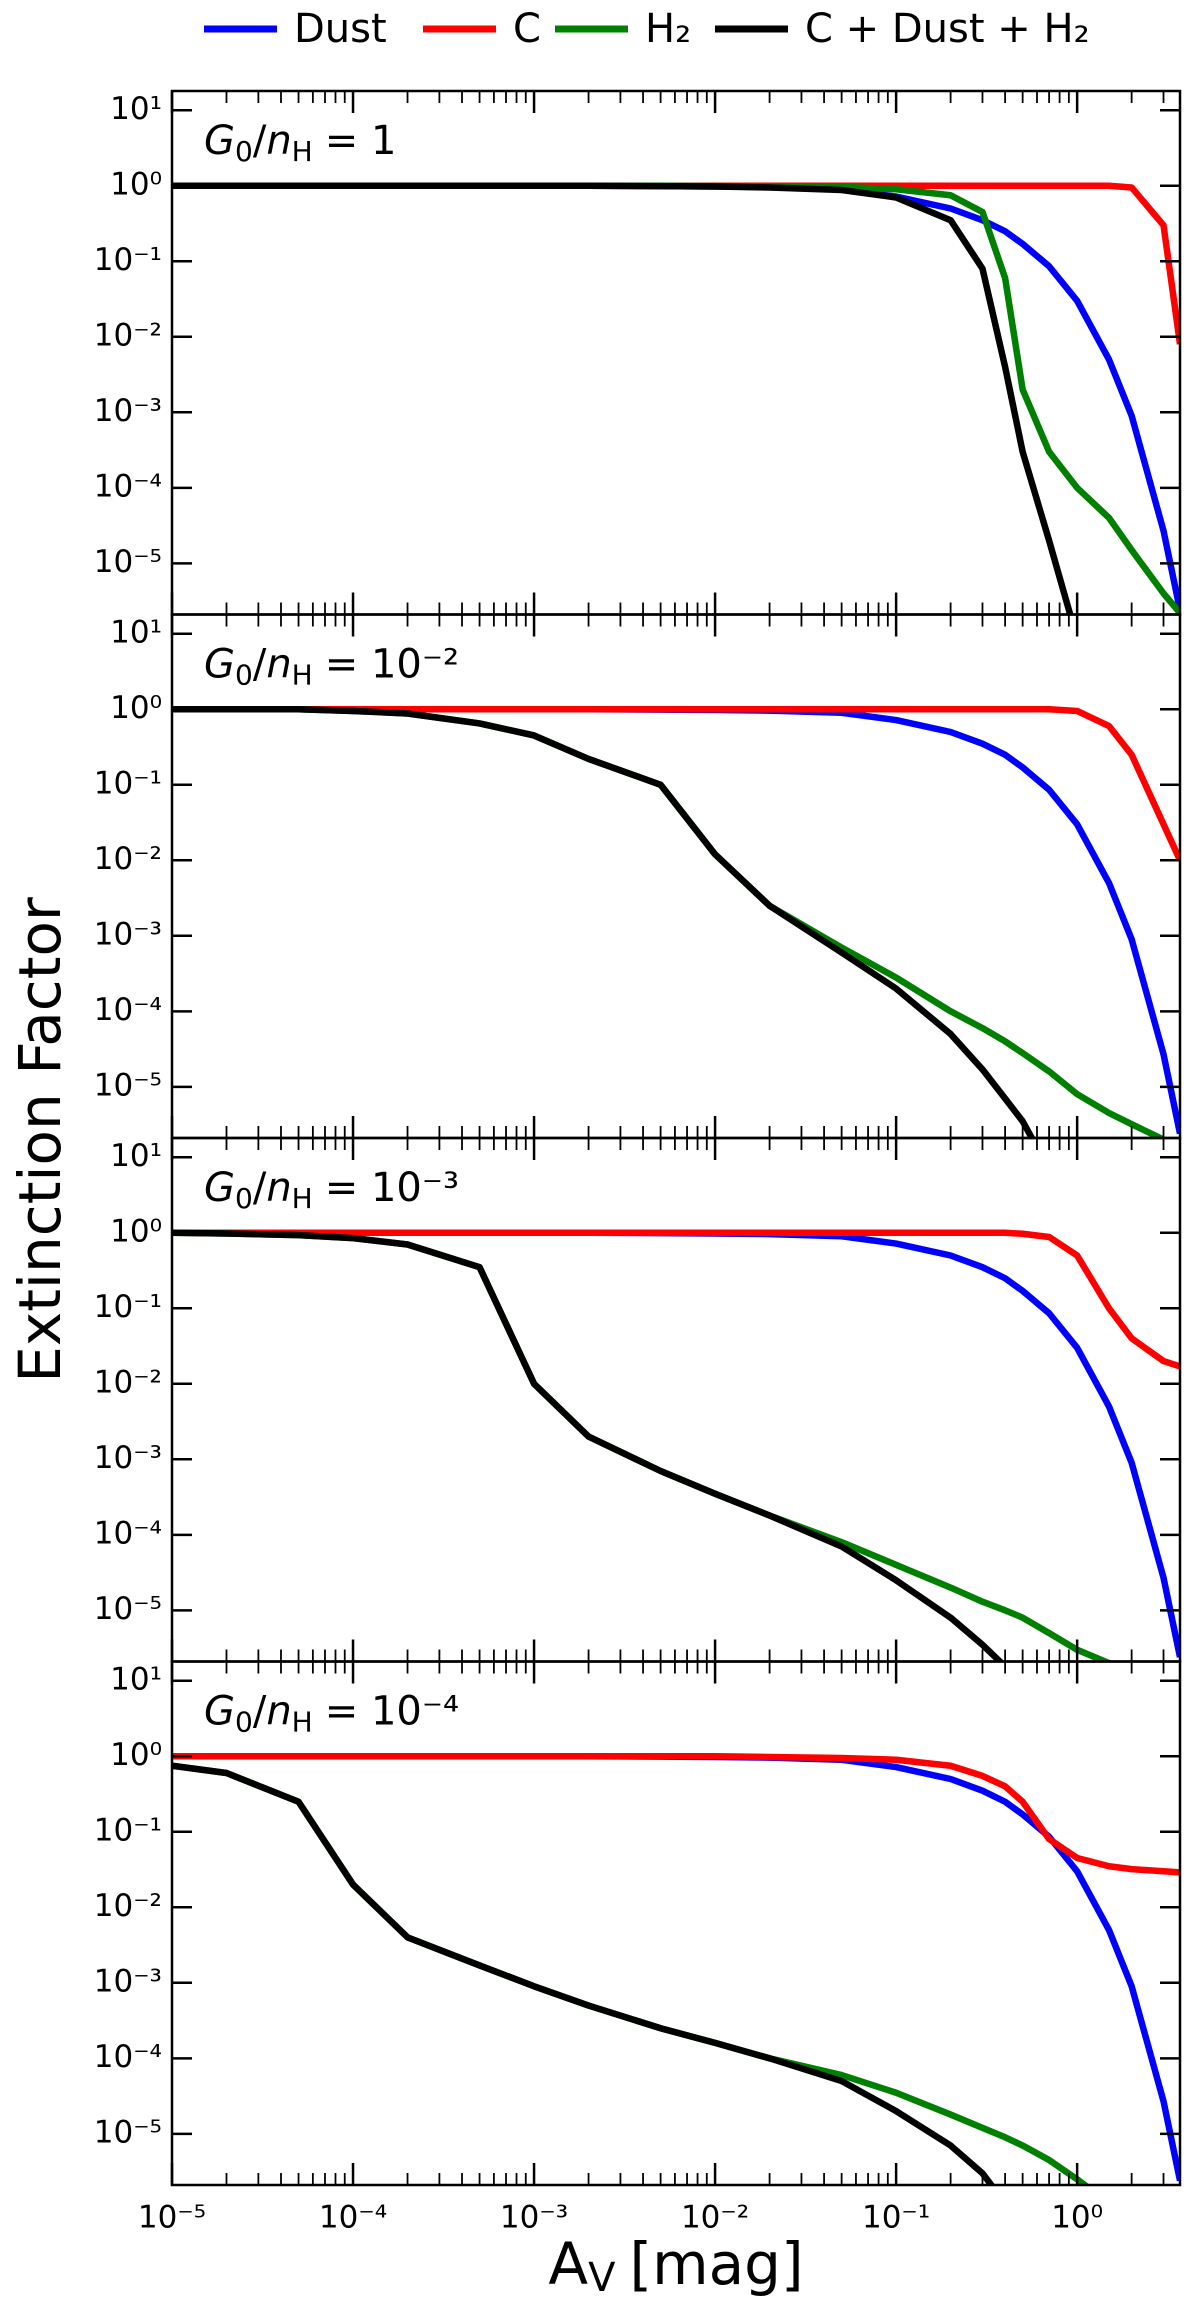 This screenshot has height=2303, width=1200. What do you see at coordinates (568, 2264) in the screenshot?
I see `x-axis-label-main: A` at bounding box center [568, 2264].